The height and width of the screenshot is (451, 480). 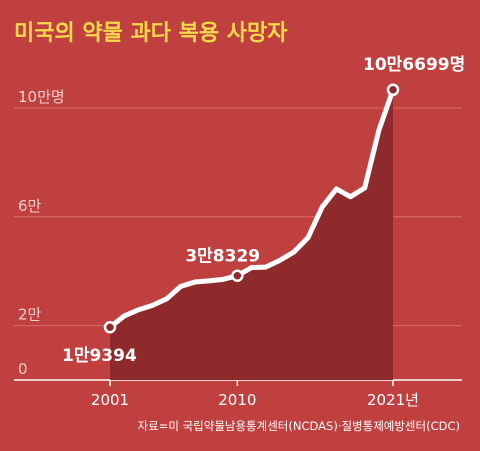 What do you see at coordinates (393, 400) in the screenshot?
I see `x-tick-label: 2021년` at bounding box center [393, 400].